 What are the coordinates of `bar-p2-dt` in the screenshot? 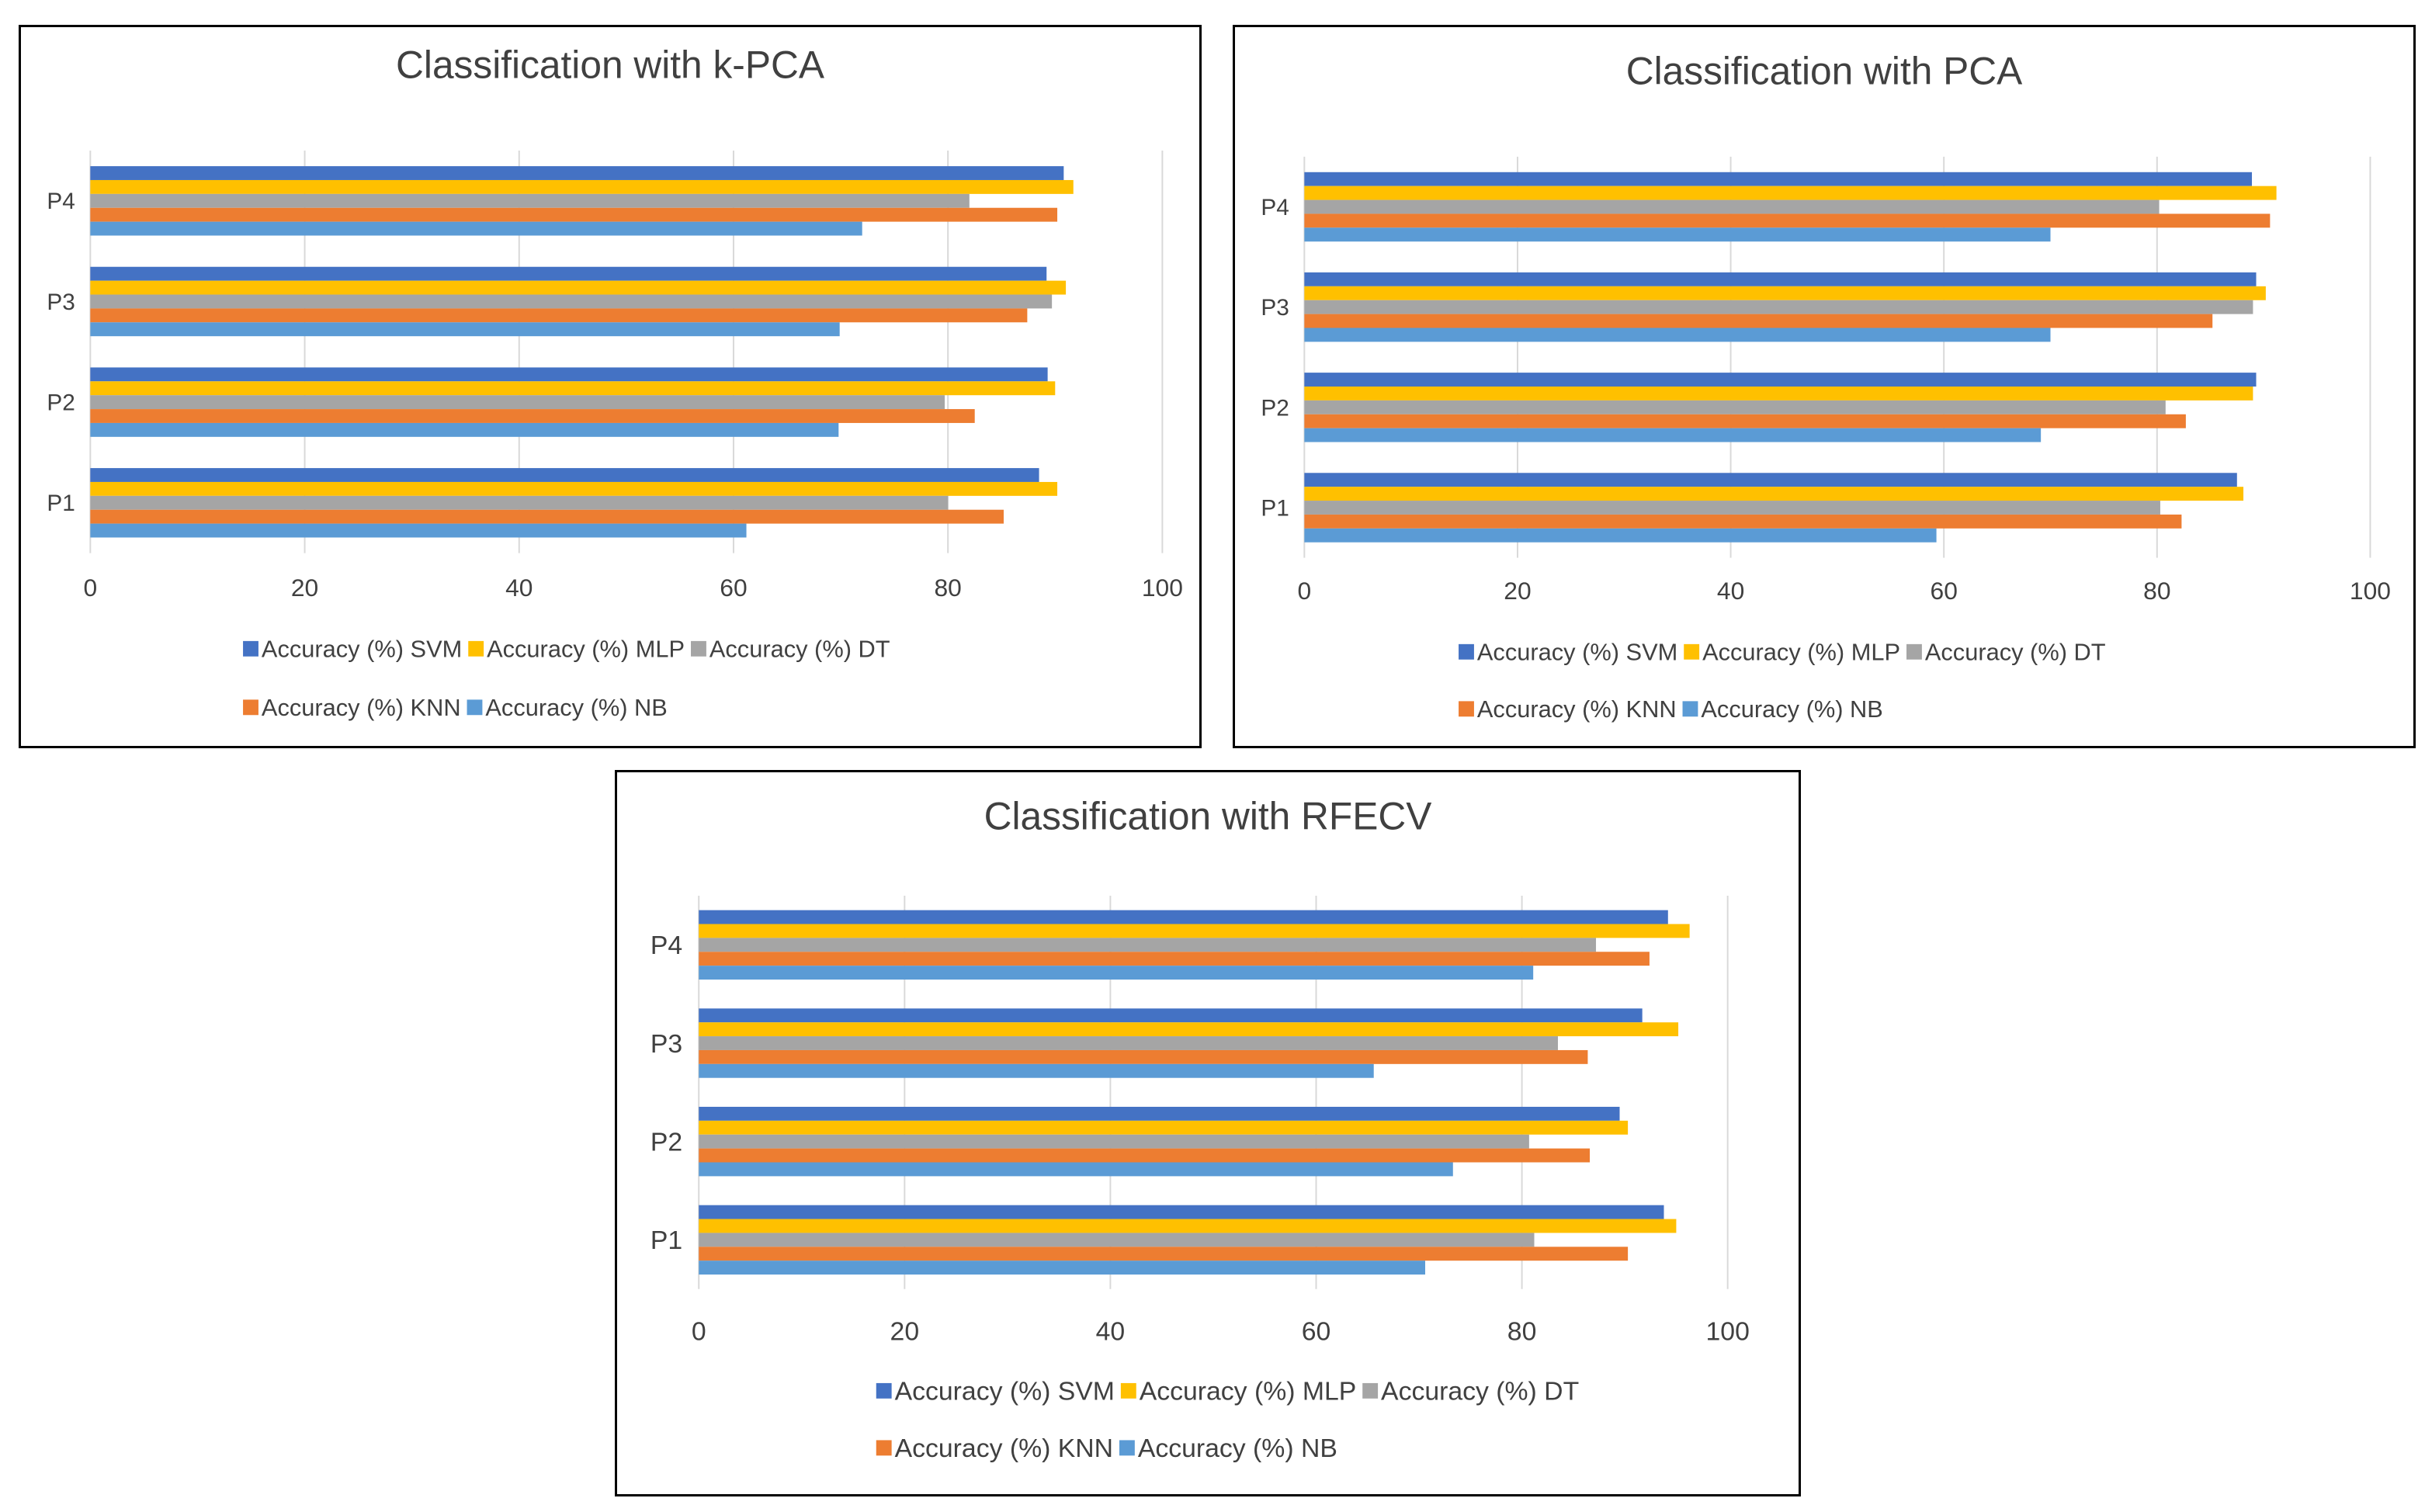 It's located at (1735, 407).